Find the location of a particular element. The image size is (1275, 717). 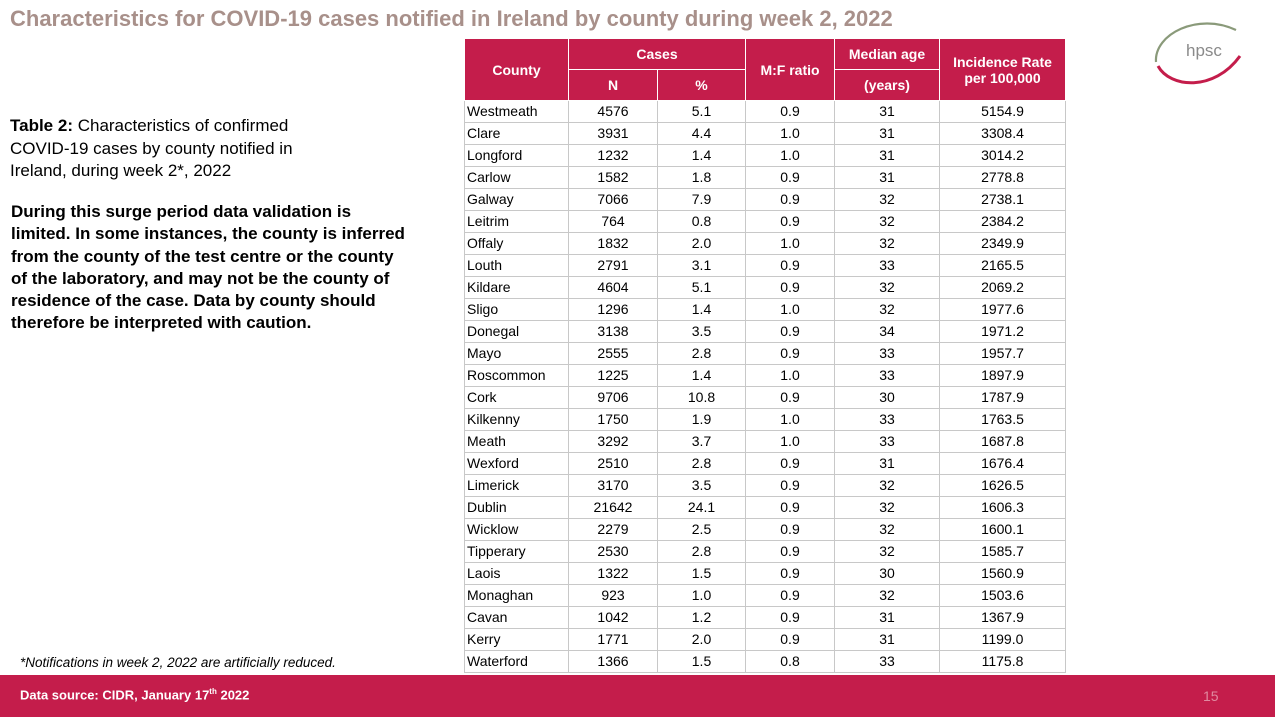

cell-county: Cavan is located at coordinates (516, 617).